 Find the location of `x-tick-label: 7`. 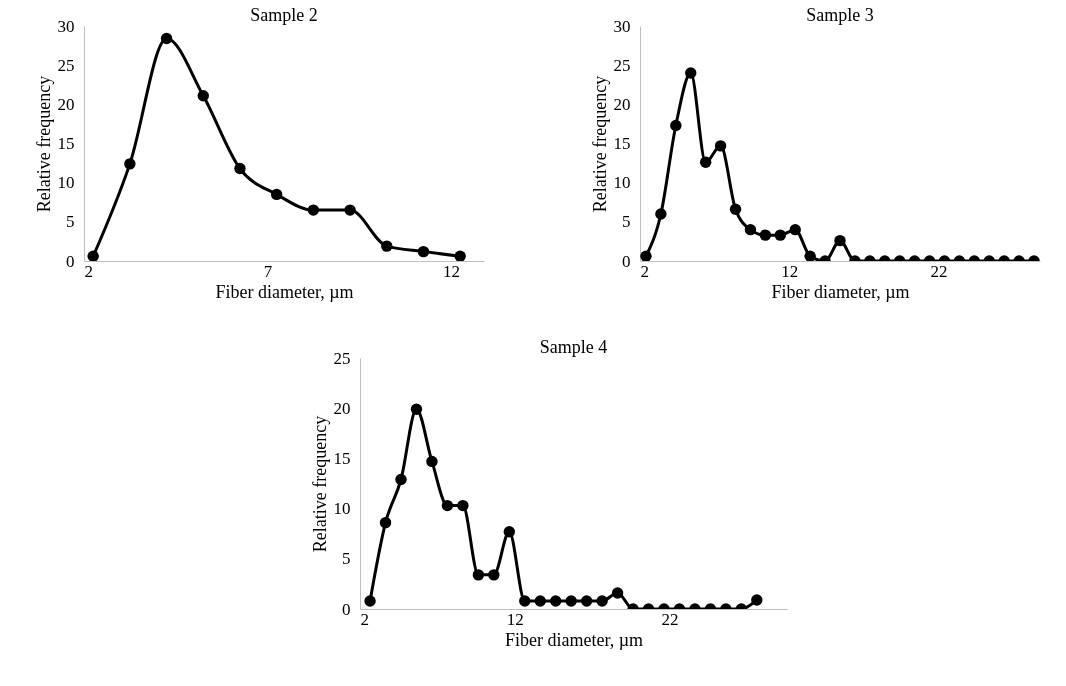

x-tick-label: 7 is located at coordinates (268, 271).